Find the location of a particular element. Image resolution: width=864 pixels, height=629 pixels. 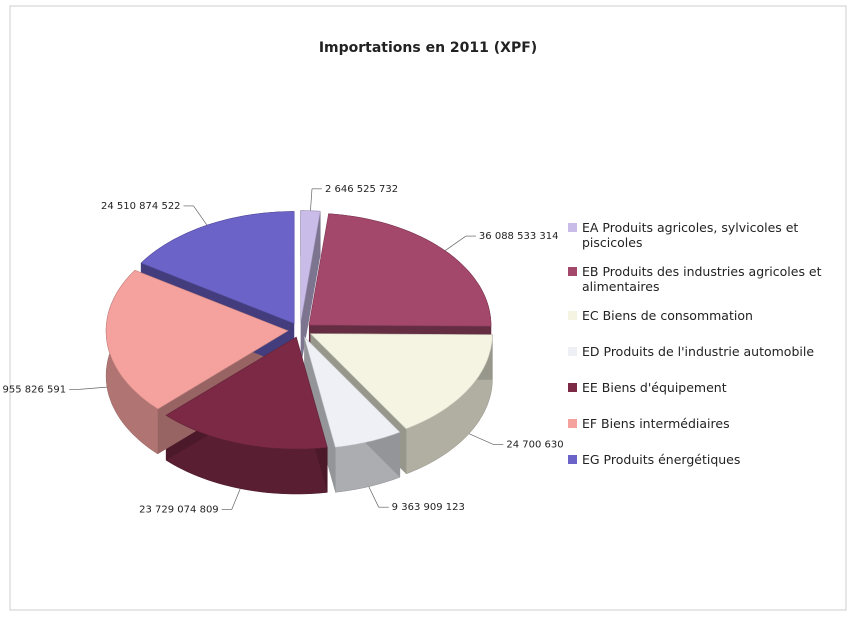

legend-item: ED Produits de l'industrie automobile is located at coordinates (708, 355).